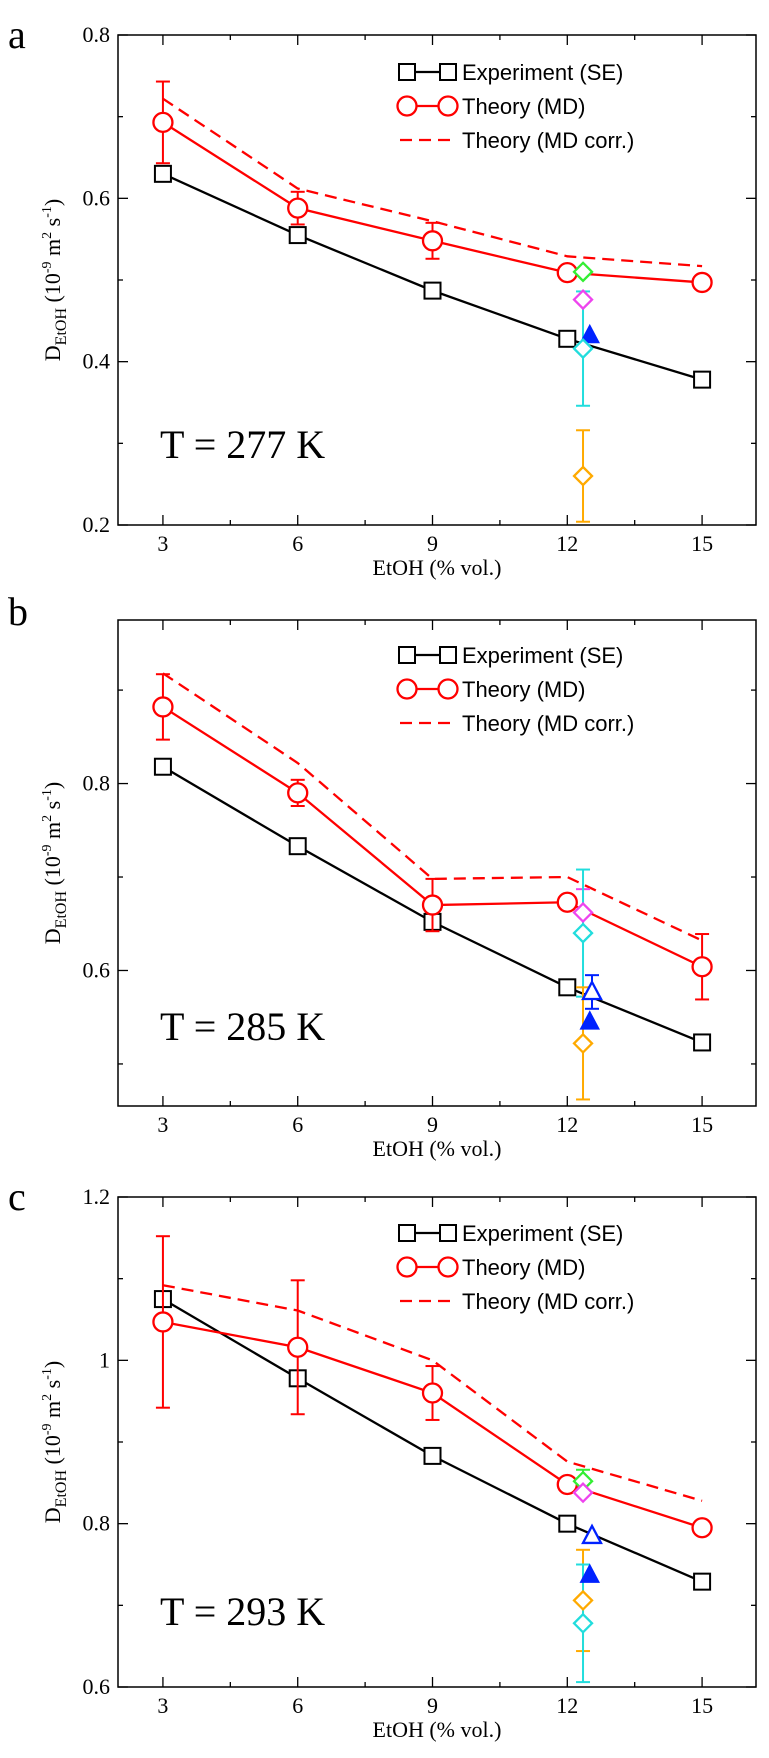 The width and height of the screenshot is (769, 1758). Describe the element at coordinates (97, 524) in the screenshot. I see `y-tick-label: 0.2` at that location.